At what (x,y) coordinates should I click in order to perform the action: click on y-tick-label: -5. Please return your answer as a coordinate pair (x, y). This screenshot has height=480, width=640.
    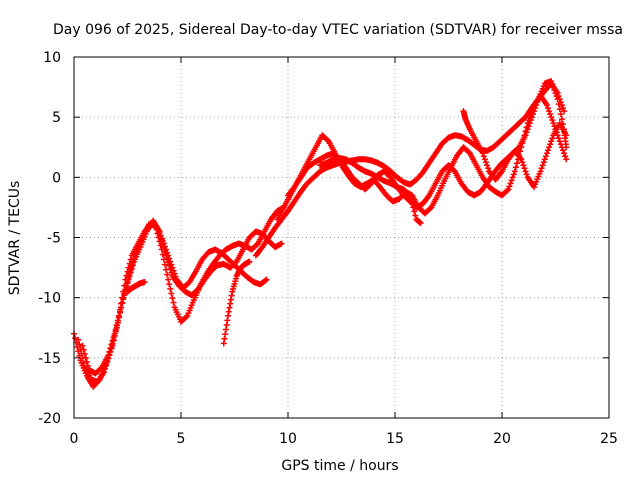
    Looking at the image, I should click on (54, 239).